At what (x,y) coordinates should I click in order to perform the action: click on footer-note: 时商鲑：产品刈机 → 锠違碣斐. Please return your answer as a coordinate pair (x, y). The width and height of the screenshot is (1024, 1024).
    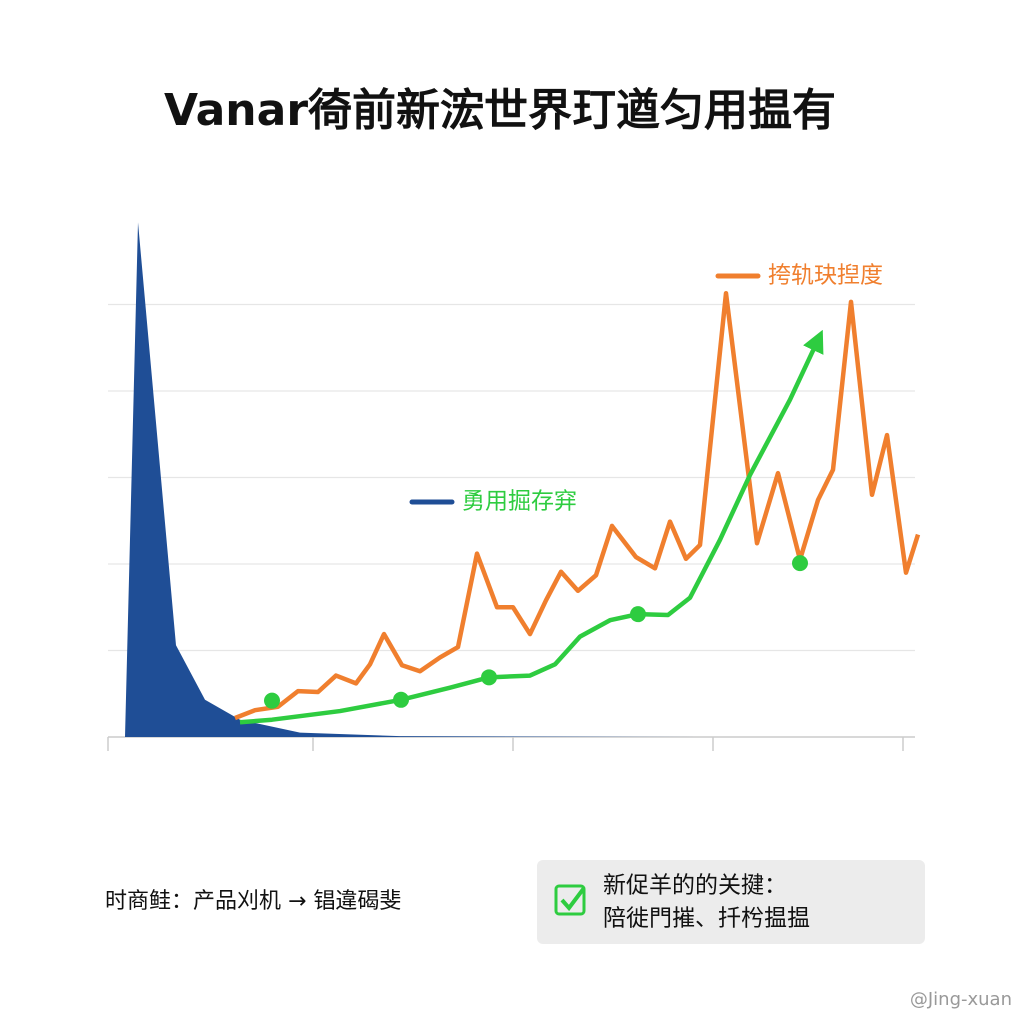
    Looking at the image, I should click on (253, 901).